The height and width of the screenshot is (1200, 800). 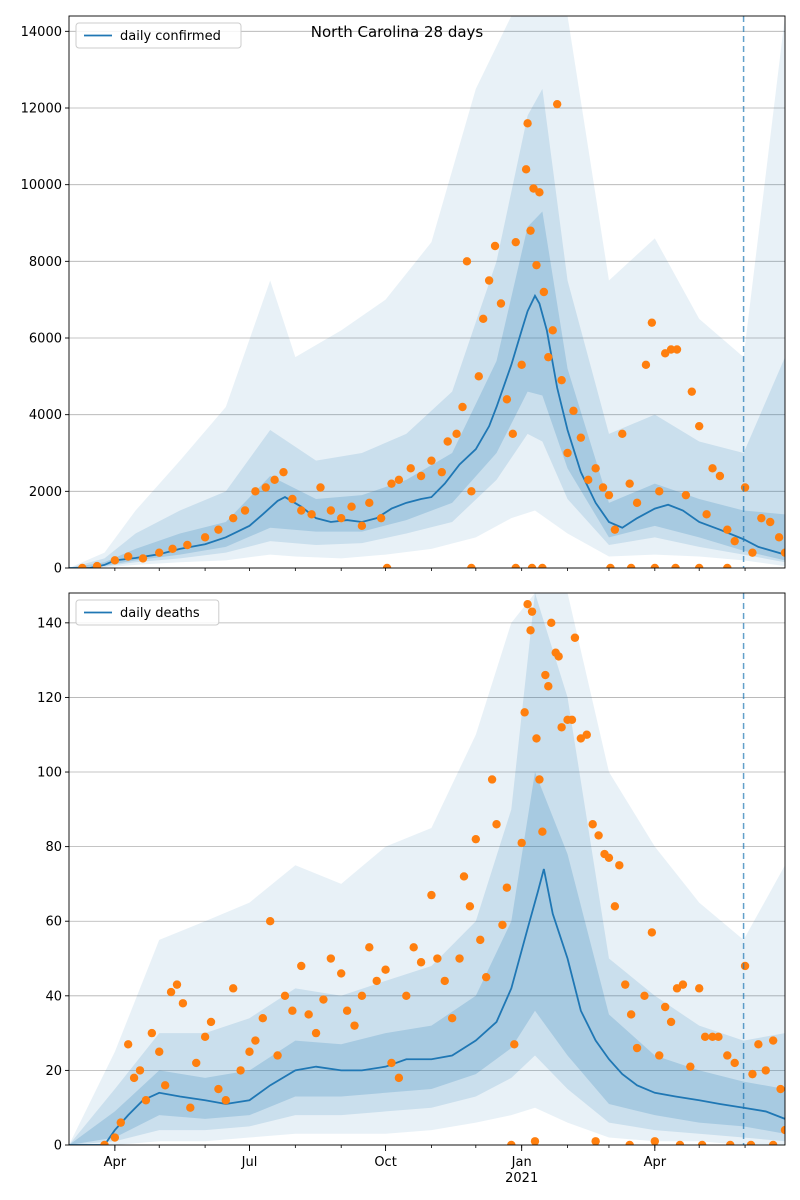 I want to click on legend-label: daily deaths, so click(x=160, y=613).